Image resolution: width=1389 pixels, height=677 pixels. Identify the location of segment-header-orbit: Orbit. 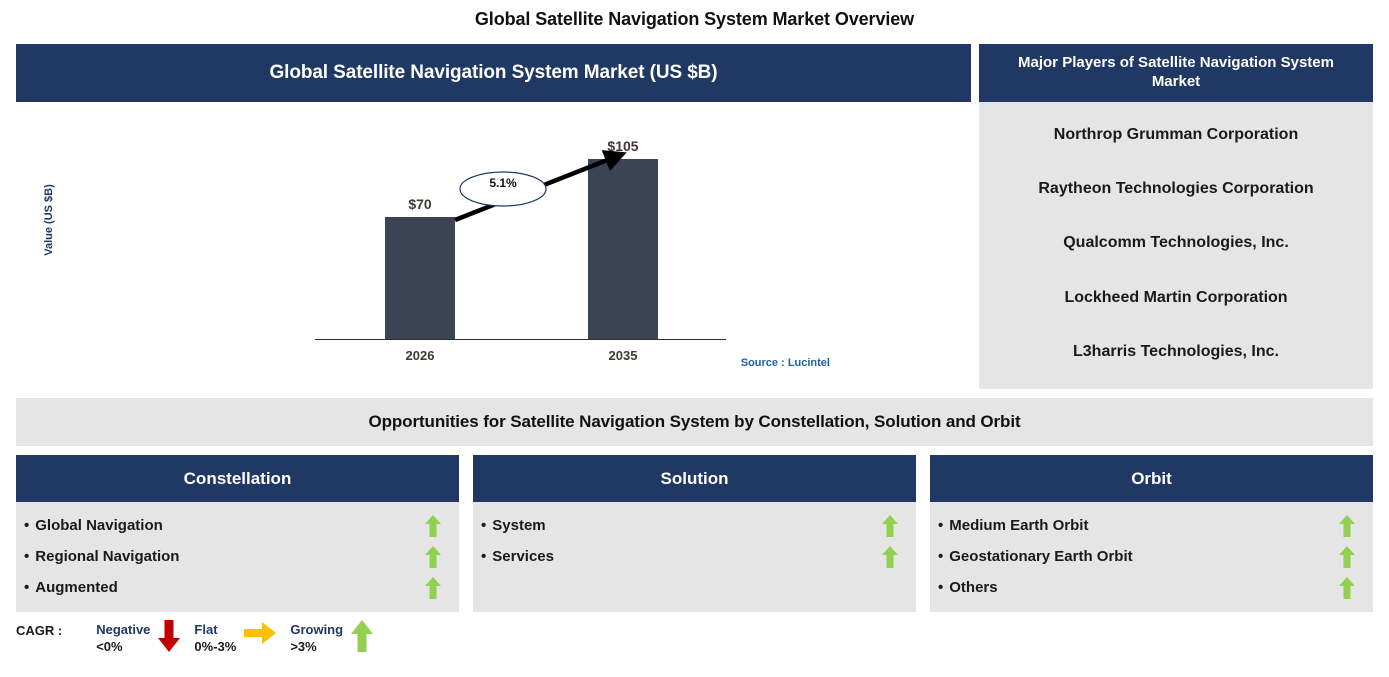
(1151, 478).